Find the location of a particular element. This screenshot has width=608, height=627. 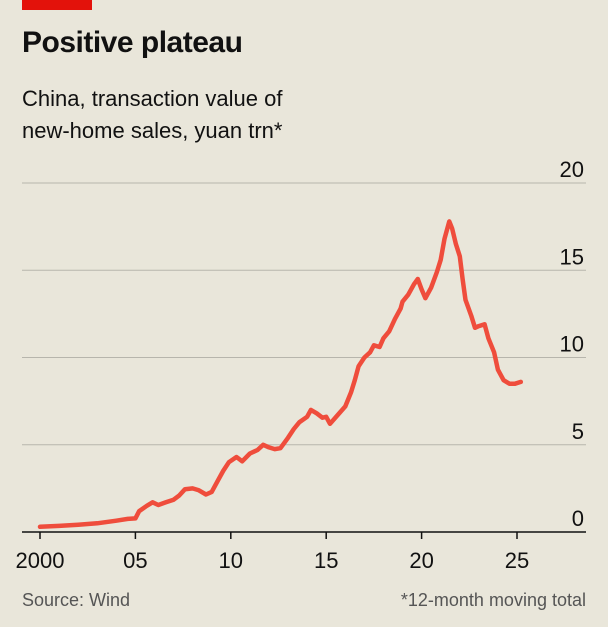

chart-title: Positive plateau is located at coordinates (132, 42).